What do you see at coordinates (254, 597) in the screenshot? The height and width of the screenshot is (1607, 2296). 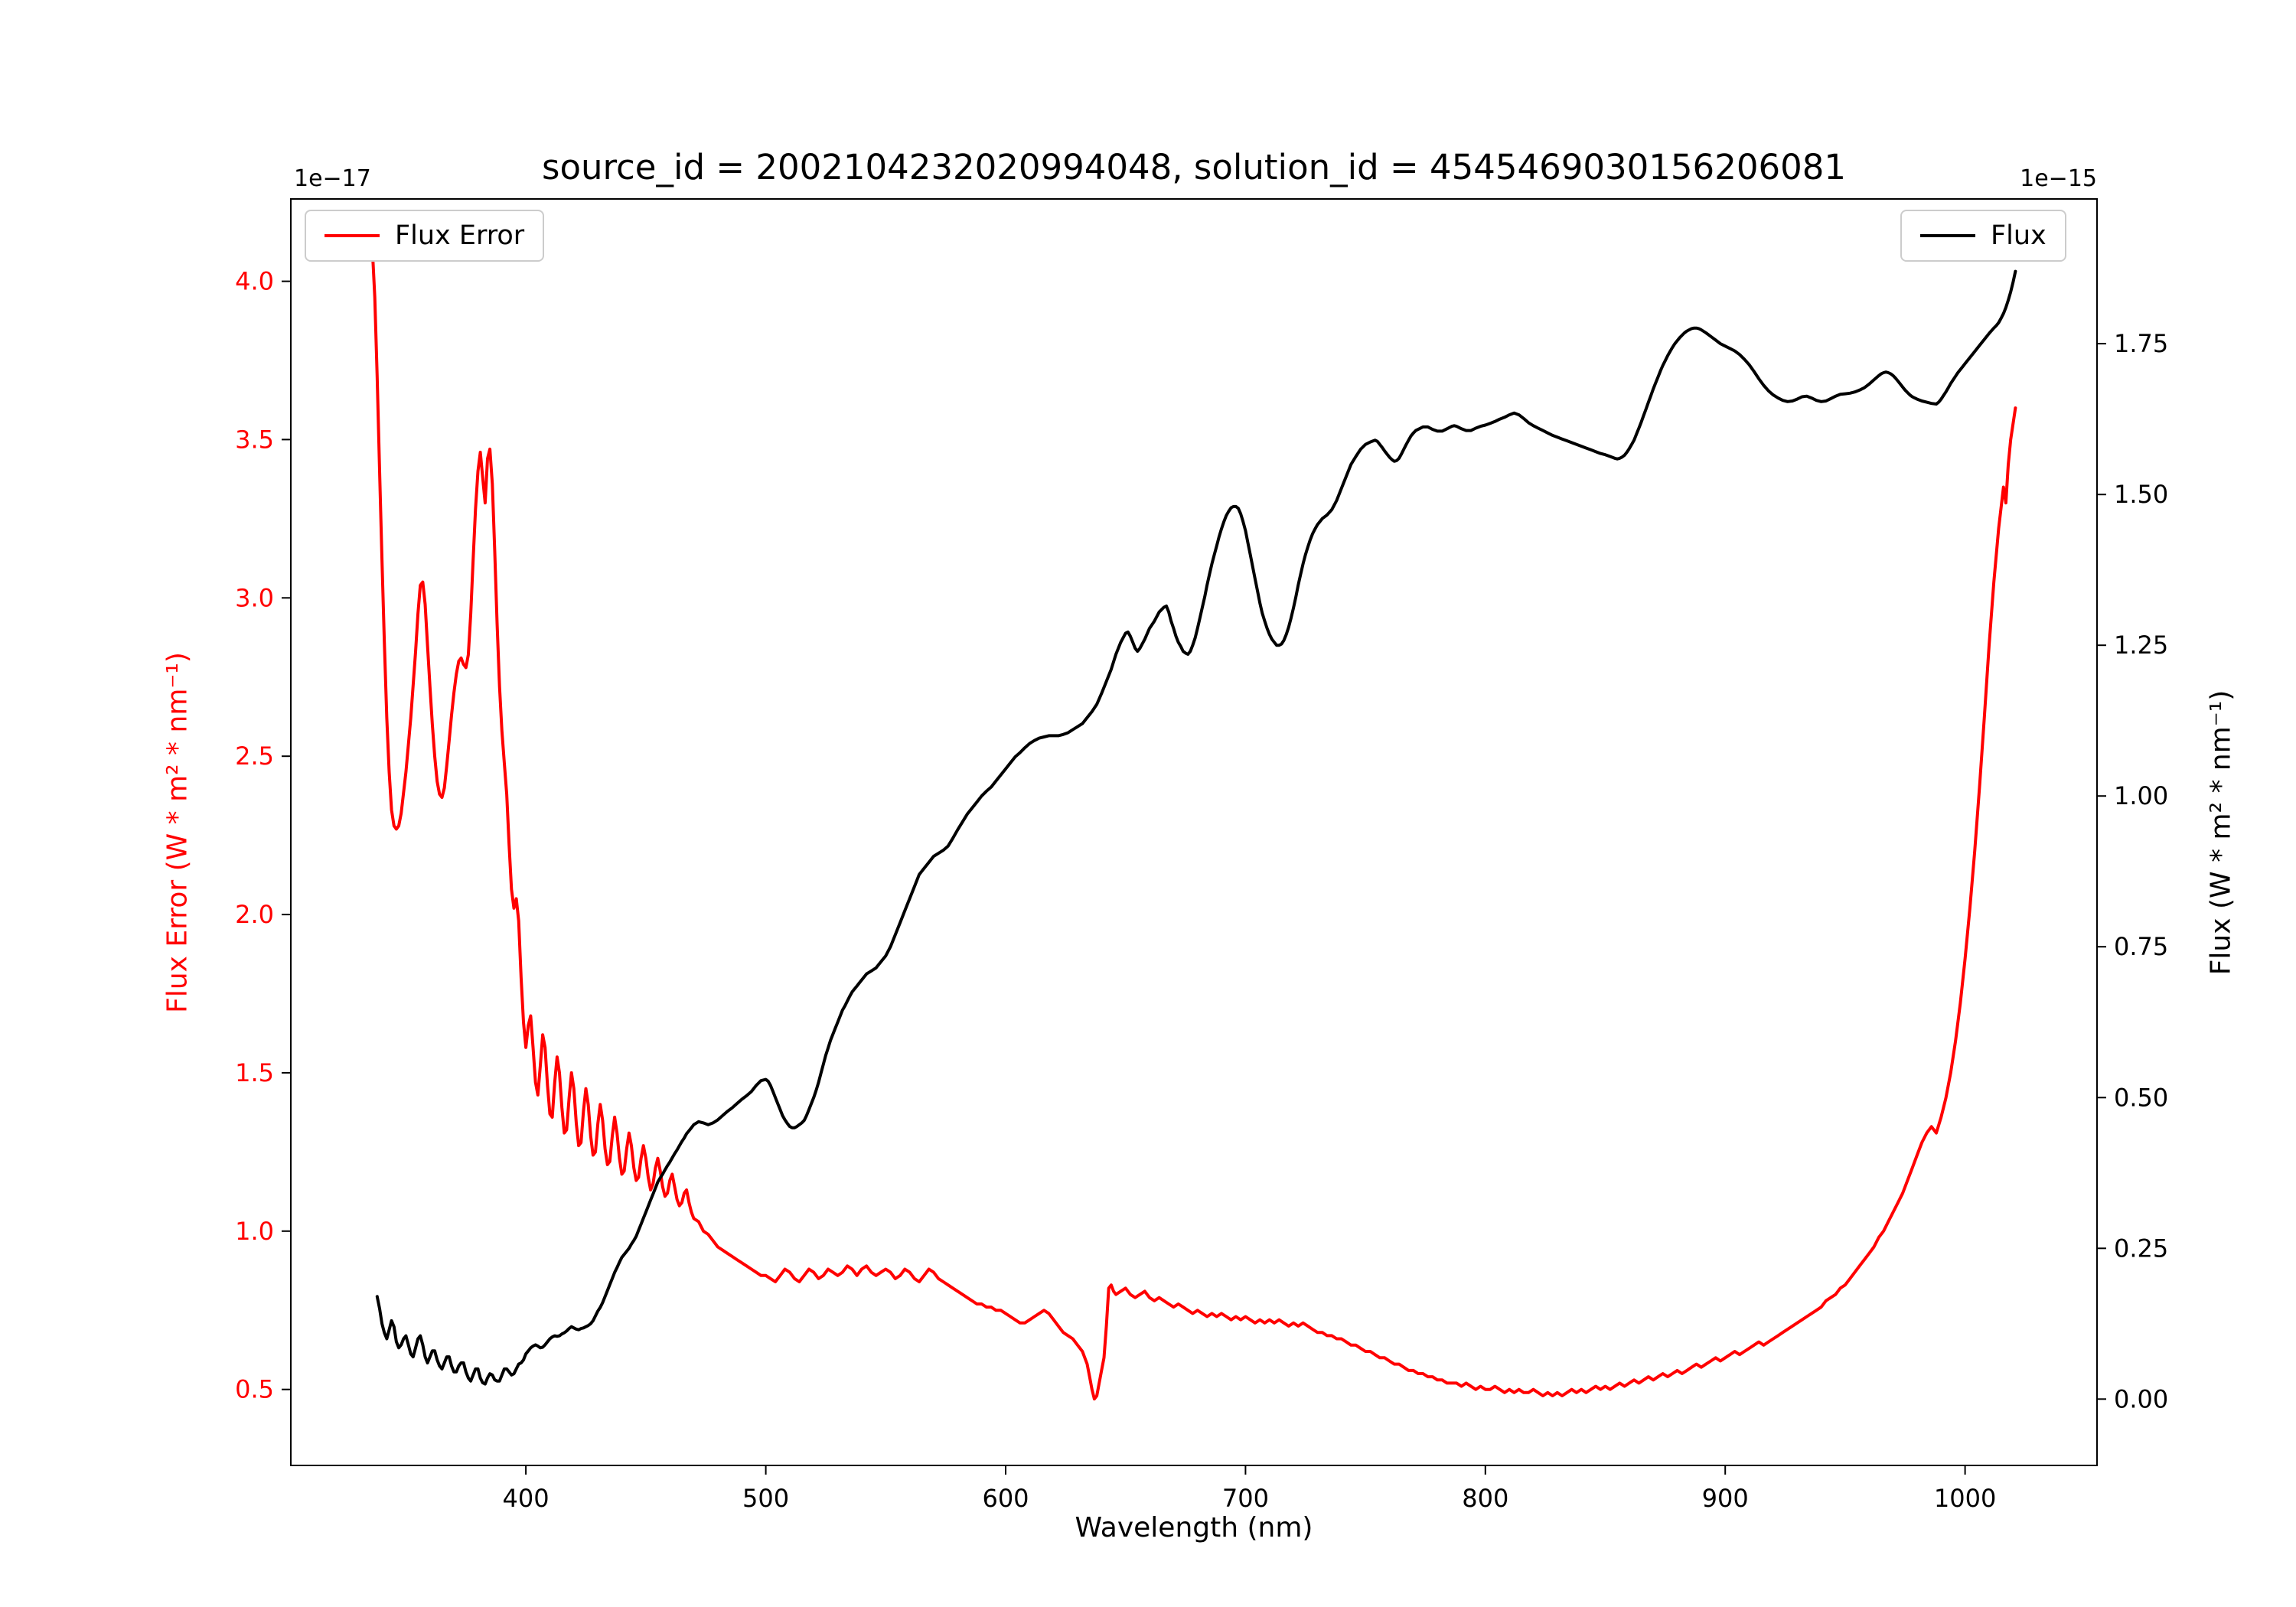 I see `left-y-tick-label: 3.0` at bounding box center [254, 597].